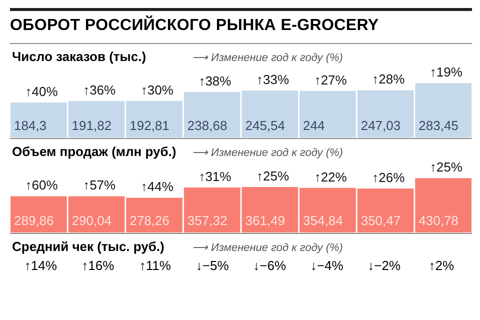  Describe the element at coordinates (389, 177) in the screenshot. I see `annotation: ↑26%` at that location.